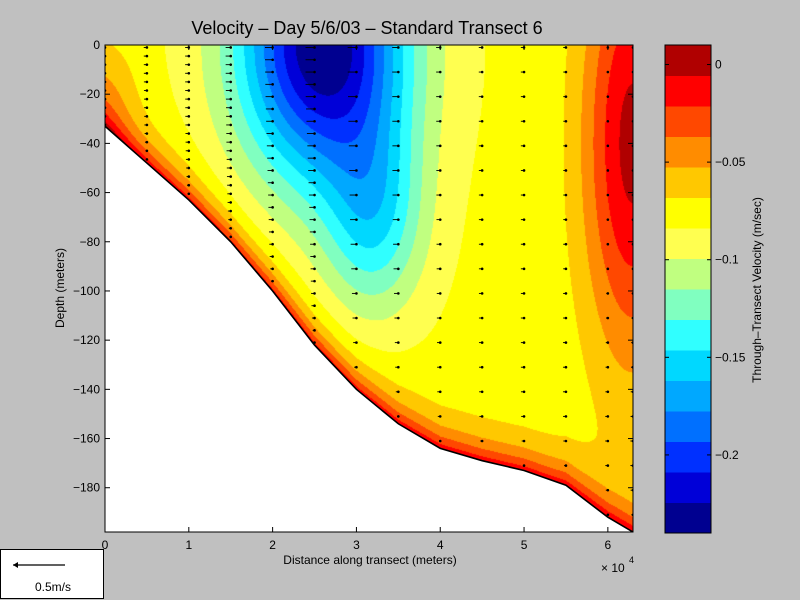  Describe the element at coordinates (90, 242) in the screenshot. I see `y-tick-label: −80` at that location.